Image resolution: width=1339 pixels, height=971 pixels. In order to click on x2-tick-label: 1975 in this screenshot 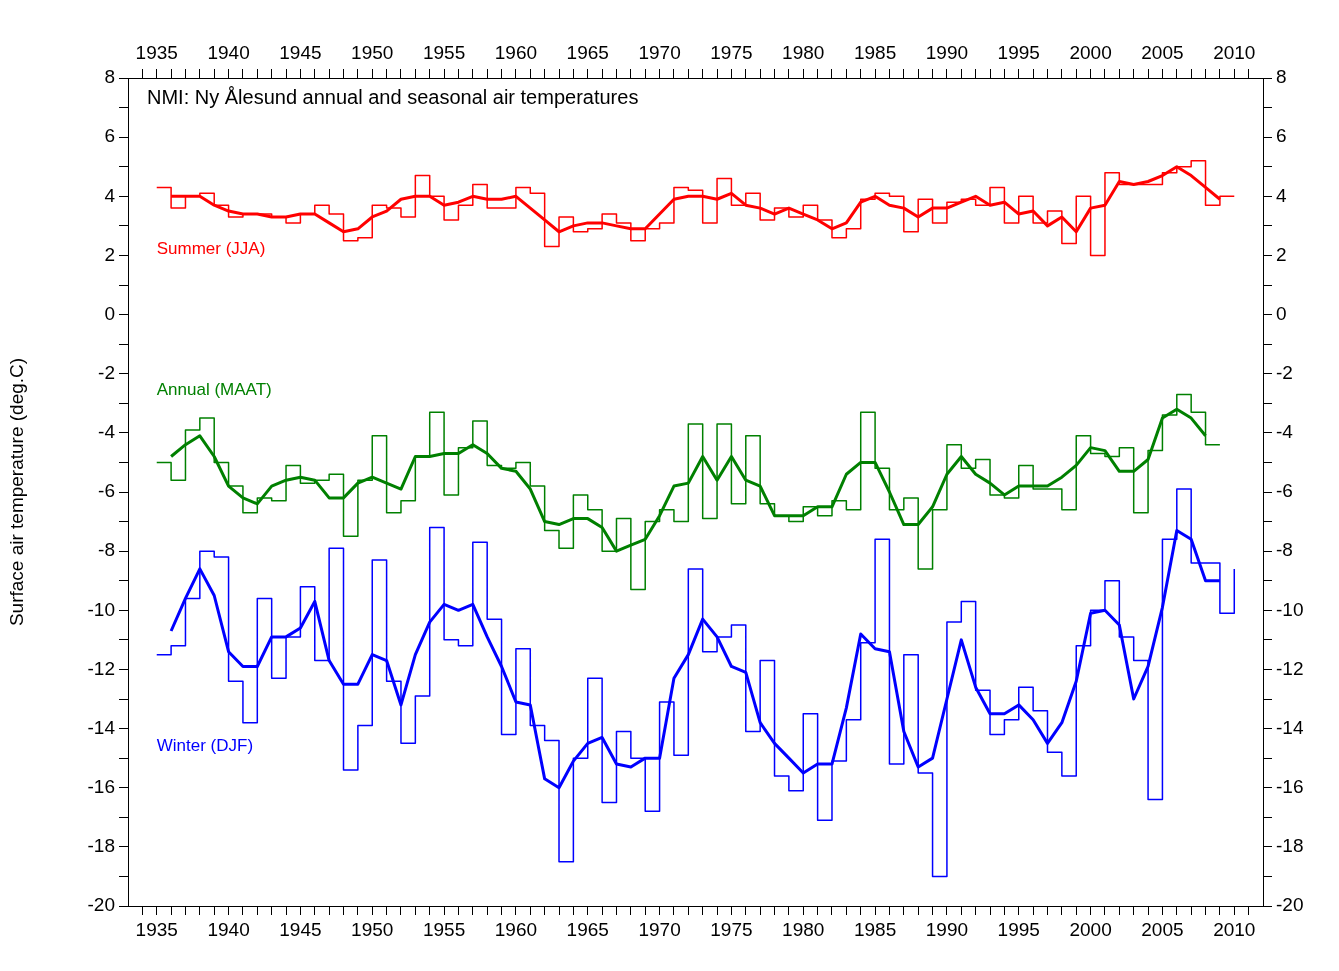, I will do `click(731, 52)`.